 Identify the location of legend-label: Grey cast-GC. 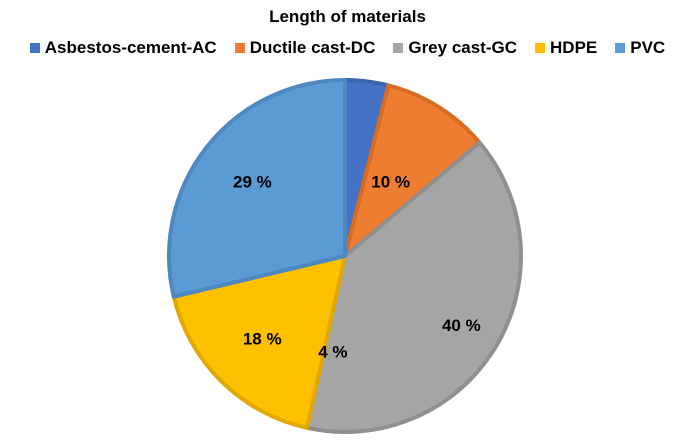
(463, 47).